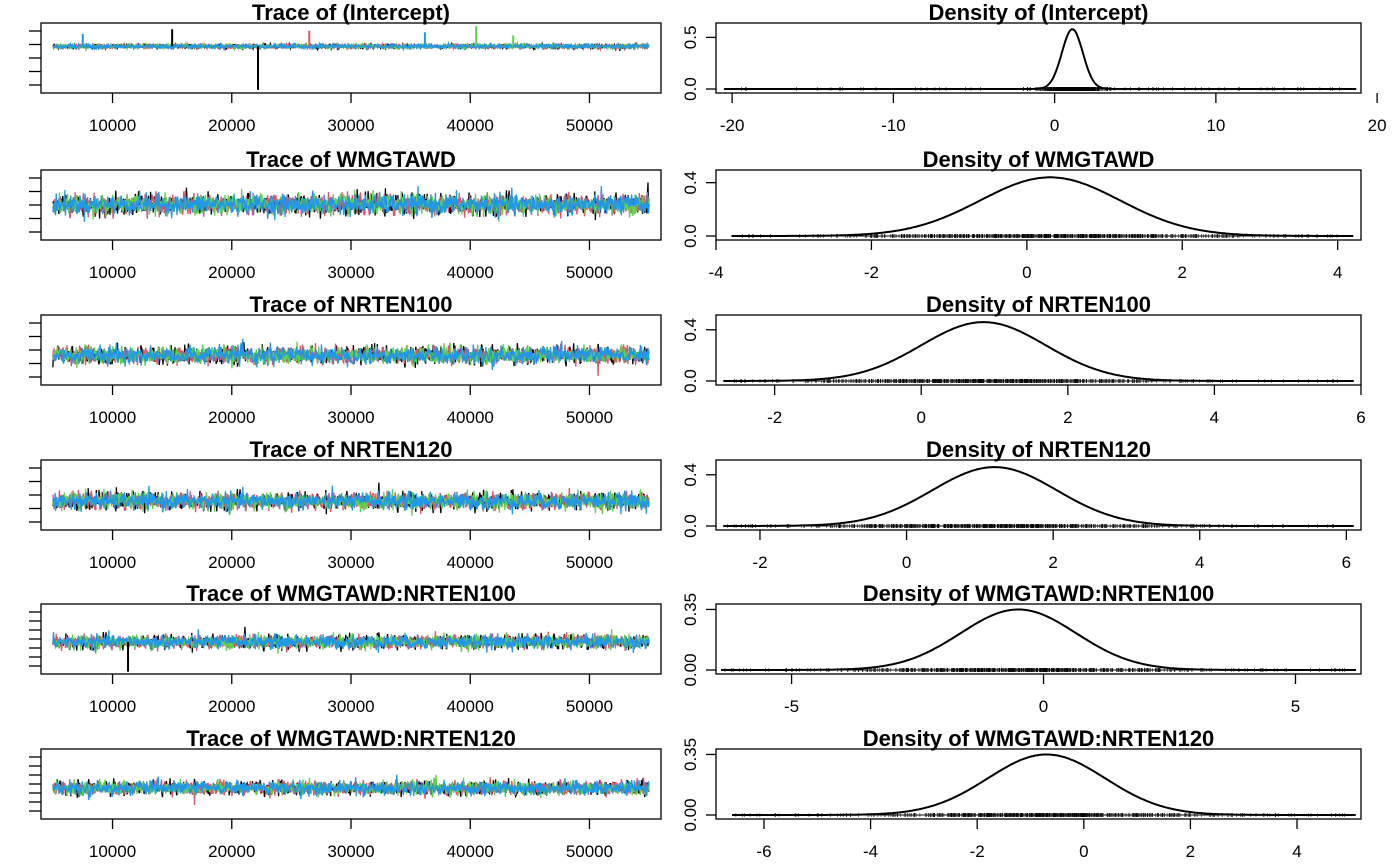  What do you see at coordinates (1038, 449) in the screenshot?
I see `density-title: Density of NRTEN120` at bounding box center [1038, 449].